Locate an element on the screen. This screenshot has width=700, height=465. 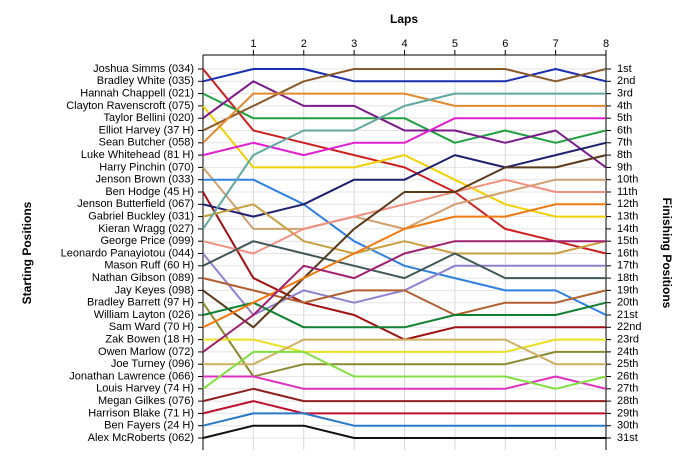
start-label: Bradley Barrett (97 H) is located at coordinates (140, 303).